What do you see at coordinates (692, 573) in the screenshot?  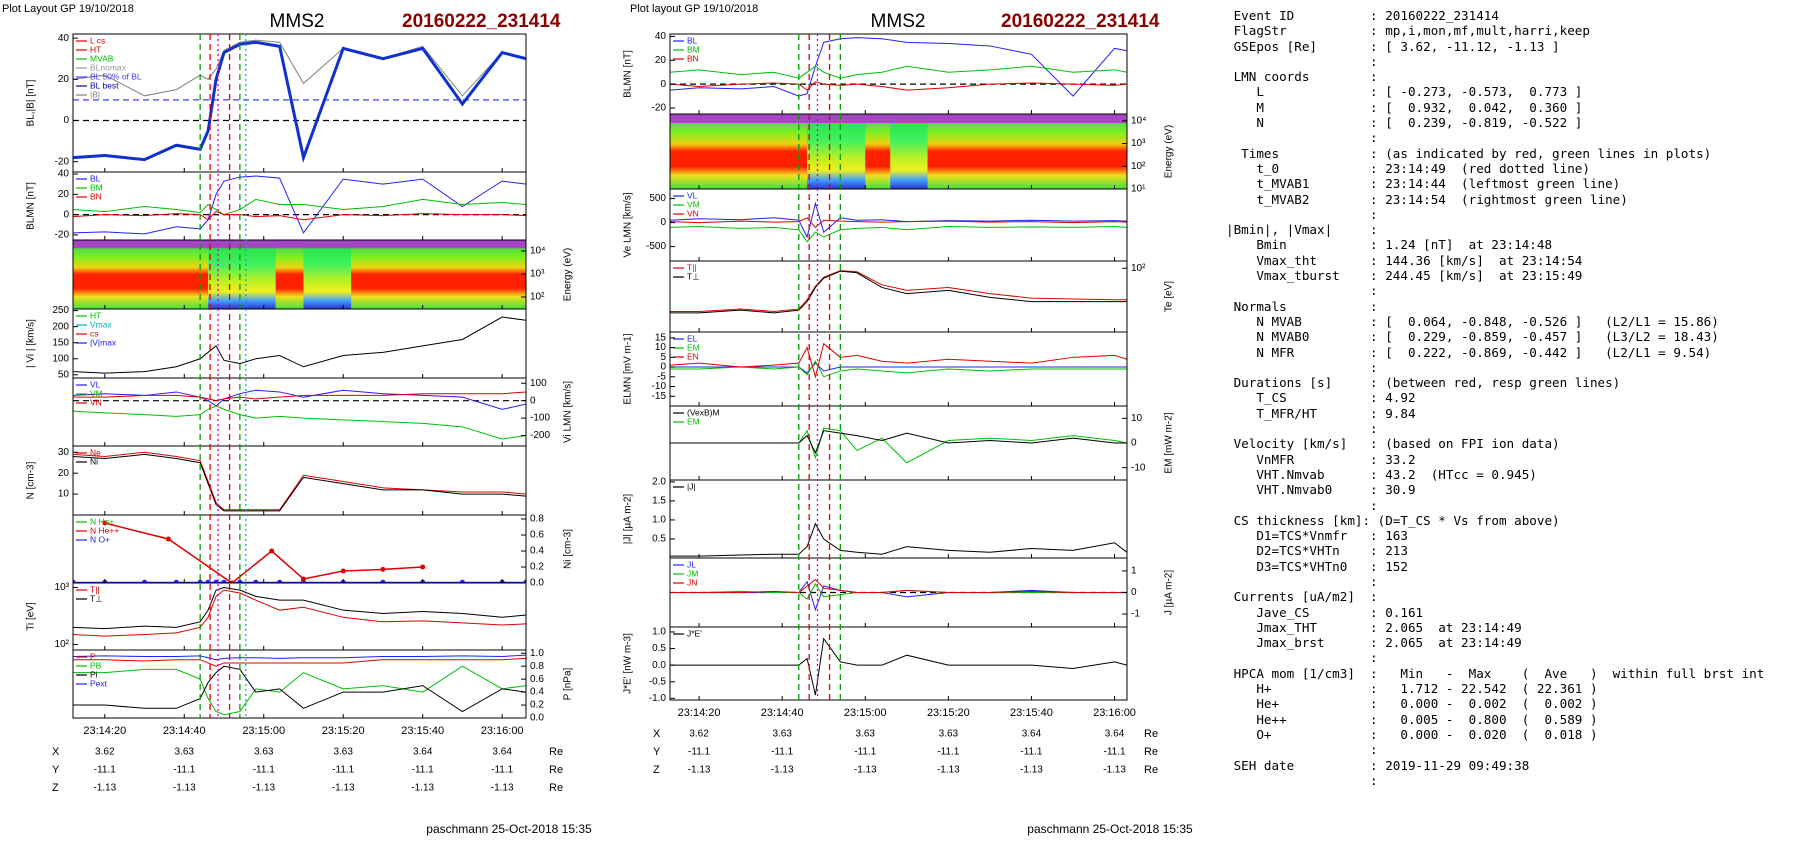 I see `legend-label: JM` at bounding box center [692, 573].